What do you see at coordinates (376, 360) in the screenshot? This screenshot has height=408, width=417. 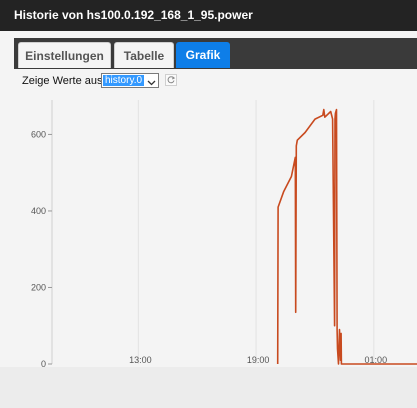 I see `x-tick-label: 01:00` at bounding box center [376, 360].